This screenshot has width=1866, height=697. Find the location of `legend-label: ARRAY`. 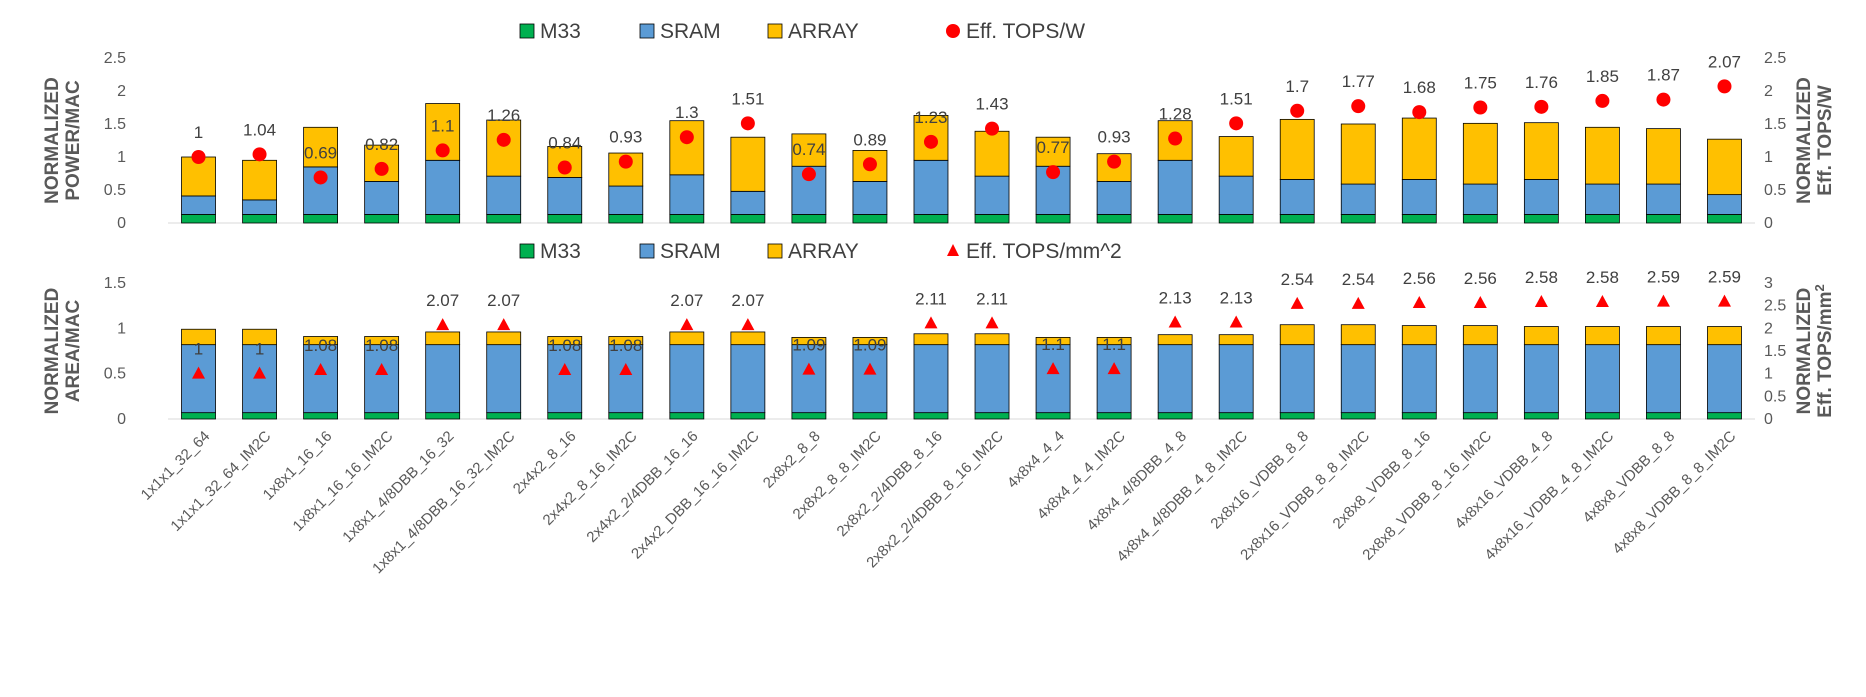

legend-label: ARRAY is located at coordinates (823, 31).